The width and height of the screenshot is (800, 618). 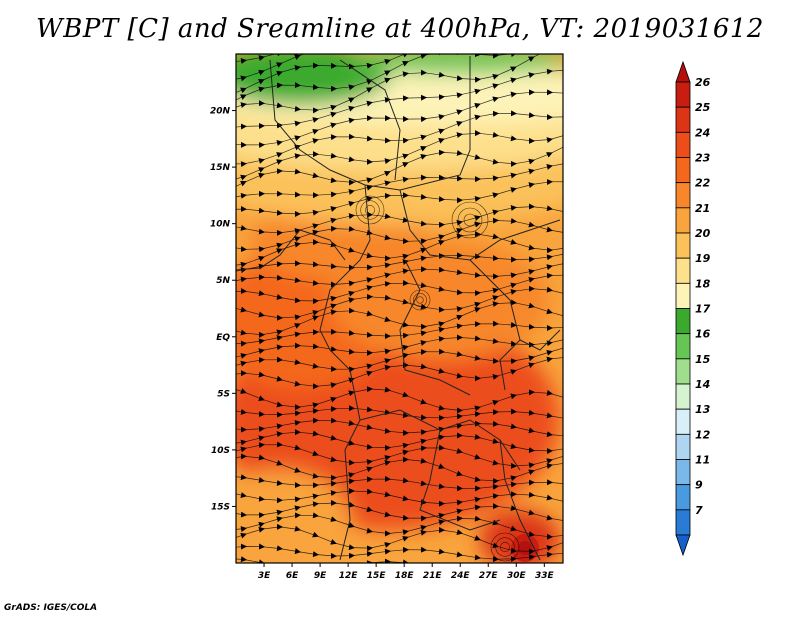 I want to click on colorbar-label: 14, so click(x=702, y=384).